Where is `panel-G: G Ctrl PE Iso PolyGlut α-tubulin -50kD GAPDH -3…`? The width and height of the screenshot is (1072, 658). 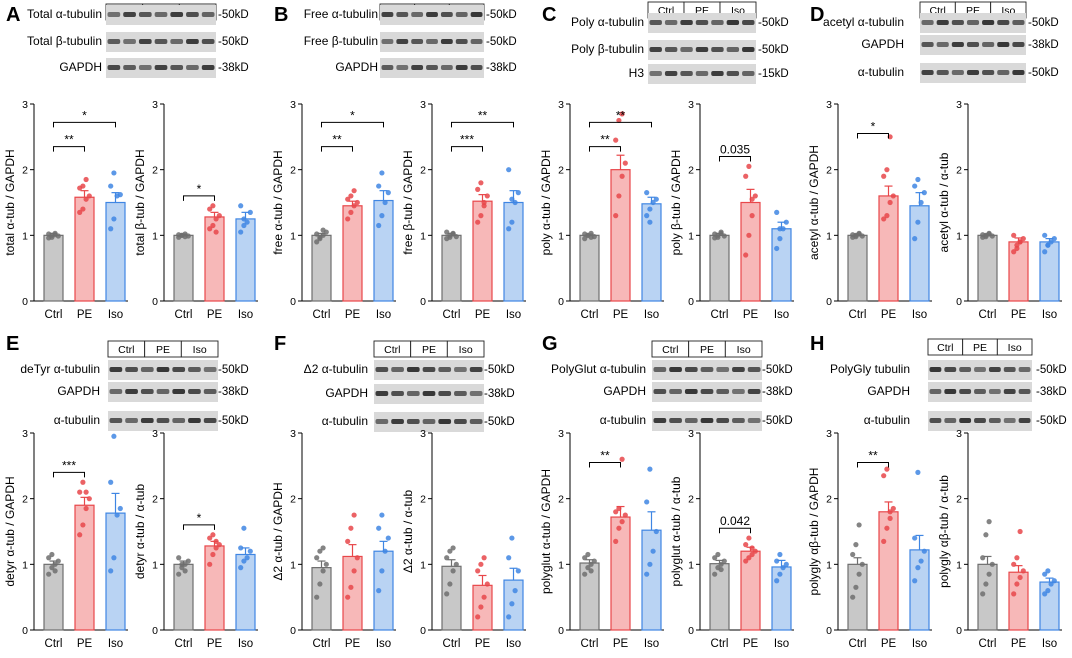
panel-G: G Ctrl PE Iso PolyGlut α-tubulin -50kD GAPDH -3… is located at coordinates (667, 382).